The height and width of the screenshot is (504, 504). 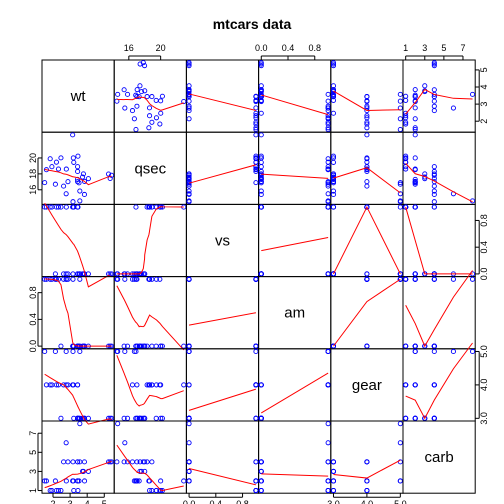 What do you see at coordinates (242, 501) in the screenshot?
I see `tick-label: 0.8` at bounding box center [242, 501].